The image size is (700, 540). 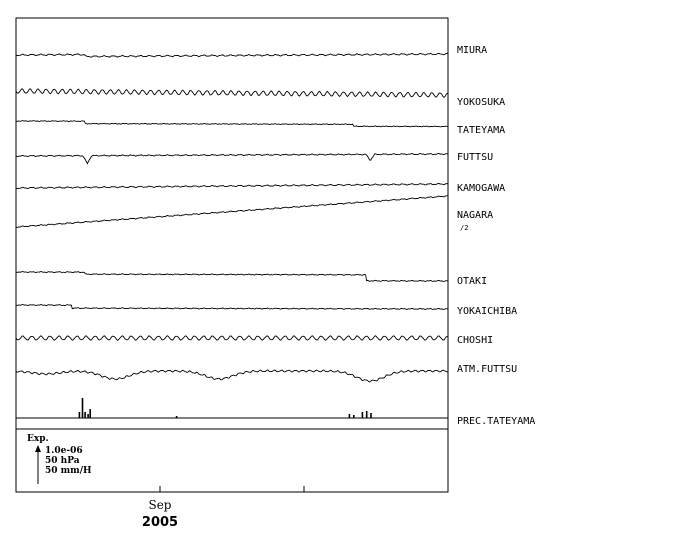 What do you see at coordinates (481, 130) in the screenshot?
I see `label-tateyama: TATEYAMA` at bounding box center [481, 130].